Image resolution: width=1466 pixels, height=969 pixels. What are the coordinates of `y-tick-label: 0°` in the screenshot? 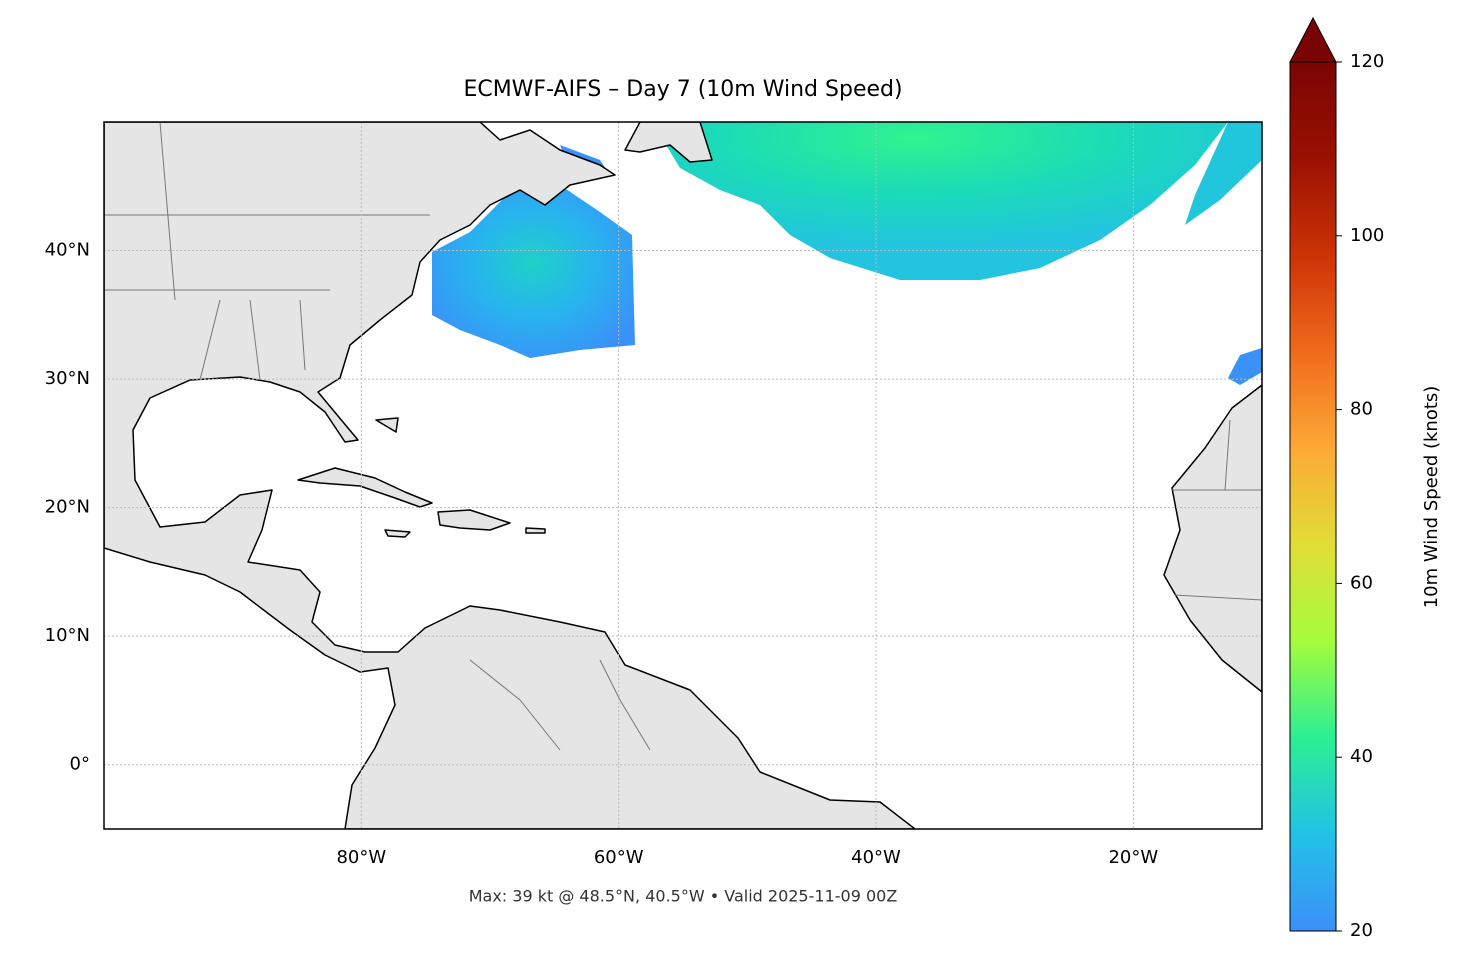 It's located at (80, 764).